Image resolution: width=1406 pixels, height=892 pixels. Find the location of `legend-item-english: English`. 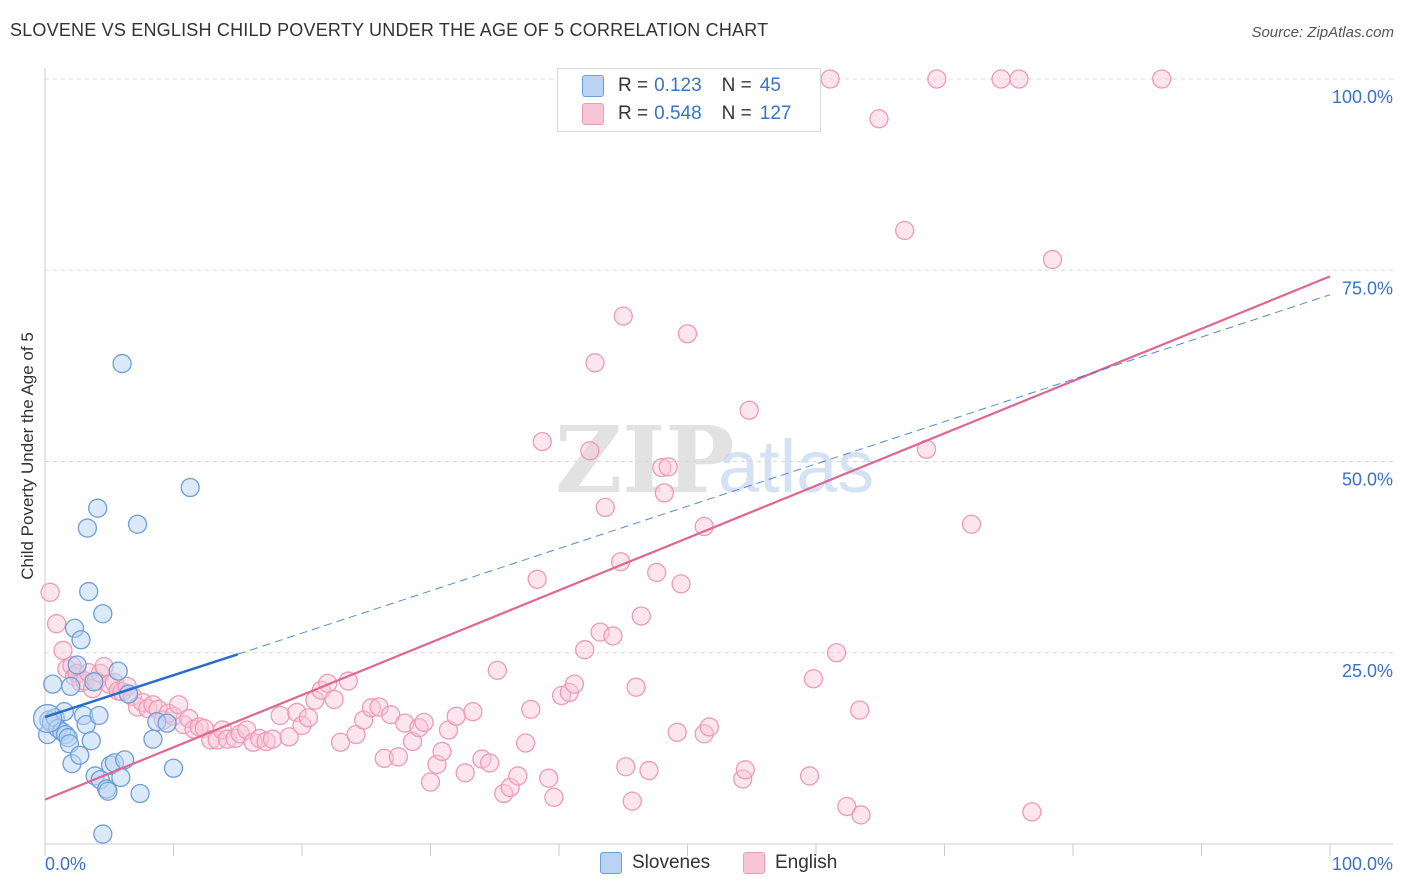

legend-item-english: English is located at coordinates (790, 863).